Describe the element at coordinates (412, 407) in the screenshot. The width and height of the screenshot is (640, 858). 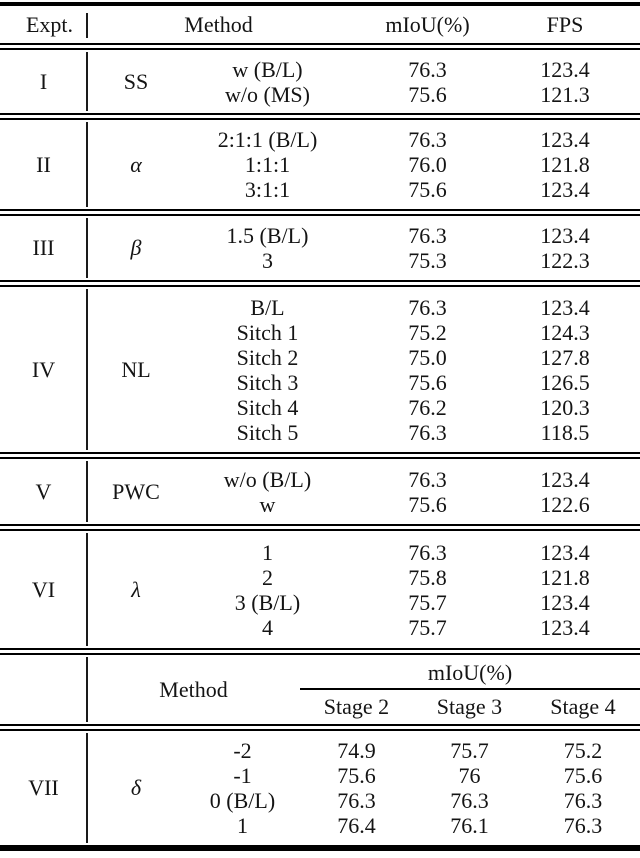
I see `table-row: Sitch 4 76.2 120.3` at that location.